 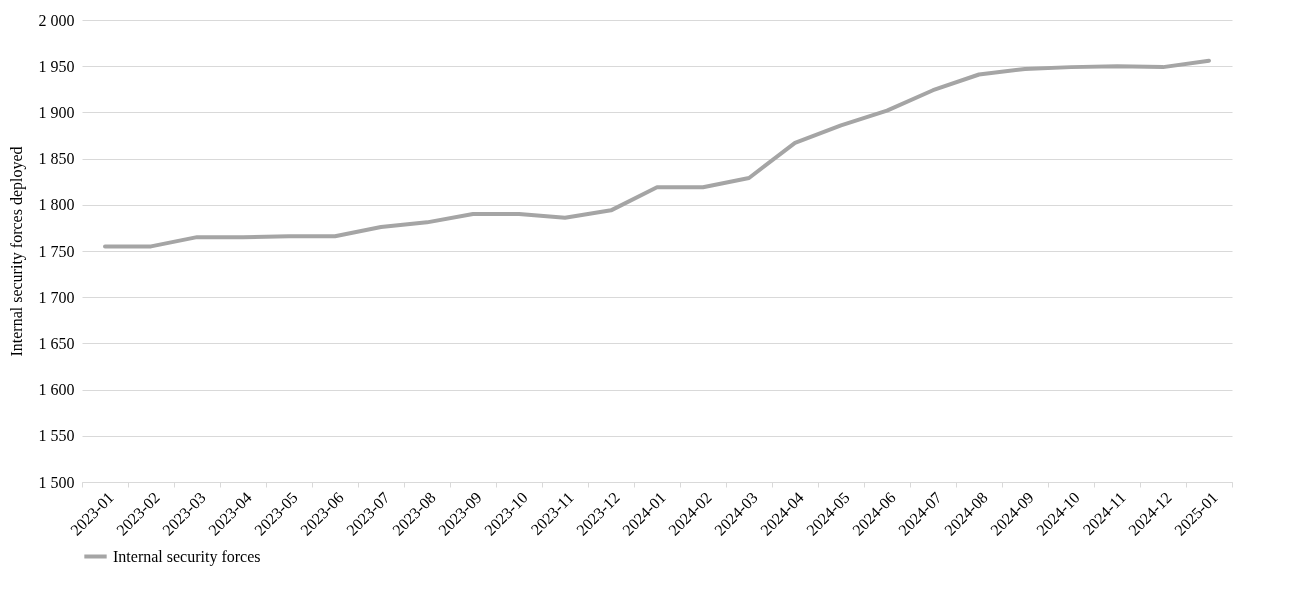 I want to click on y-tick-label: 1 600, so click(x=56, y=390).